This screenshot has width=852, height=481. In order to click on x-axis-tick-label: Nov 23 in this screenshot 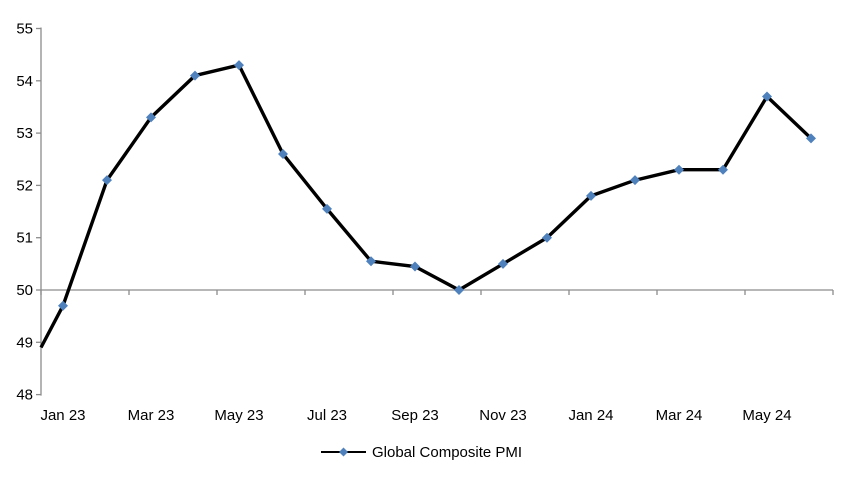, I will do `click(503, 415)`.